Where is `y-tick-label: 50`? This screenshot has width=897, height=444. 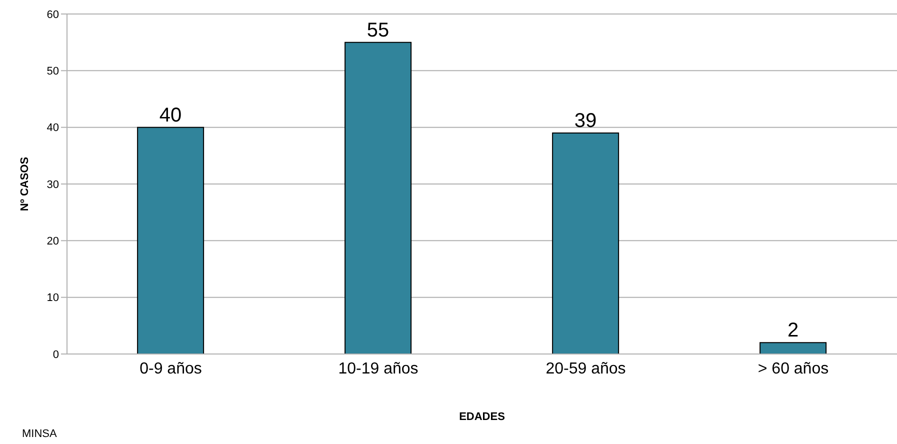
y-tick-label: 50 is located at coordinates (52, 72).